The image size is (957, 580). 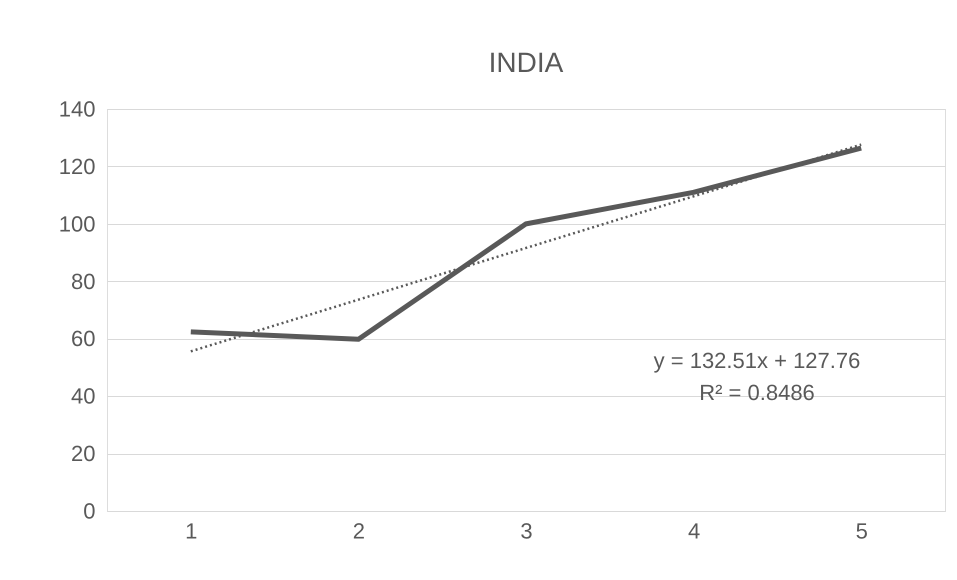 What do you see at coordinates (77, 109) in the screenshot?
I see `y-tick-label: 140` at bounding box center [77, 109].